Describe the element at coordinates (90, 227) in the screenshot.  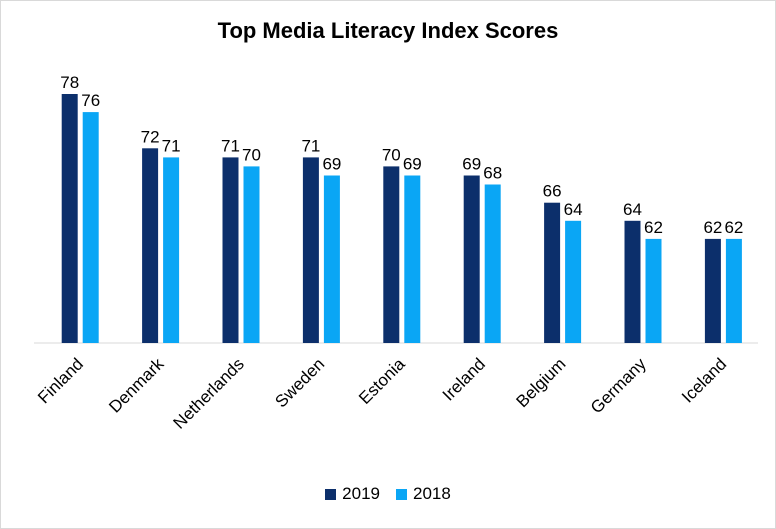
I see `bar-2018-finland` at that location.